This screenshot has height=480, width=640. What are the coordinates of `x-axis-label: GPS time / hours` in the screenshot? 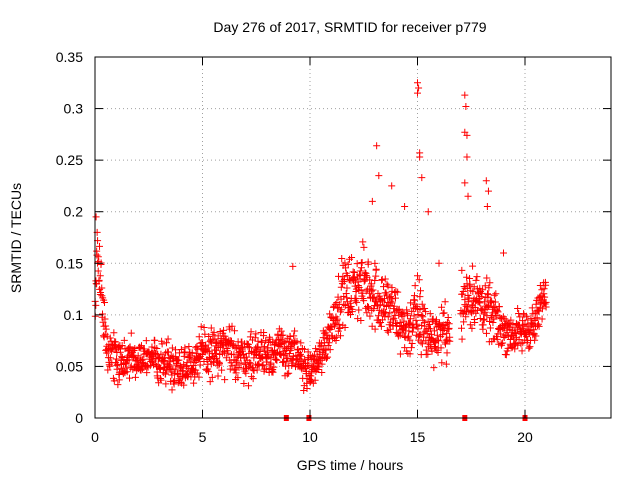 It's located at (350, 465).